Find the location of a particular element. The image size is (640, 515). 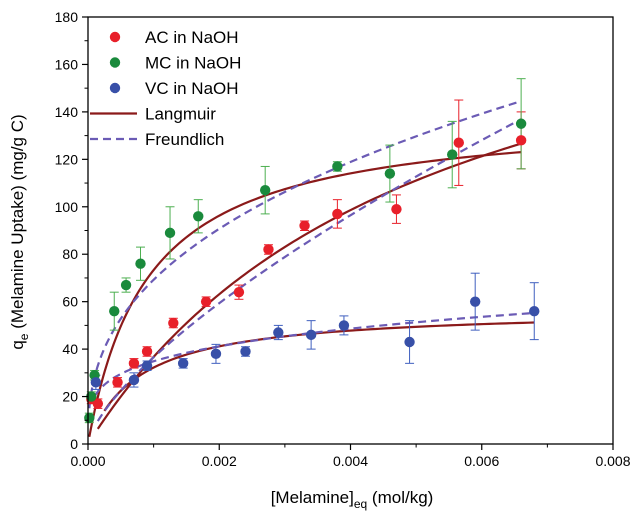

y-axis-title-rest: (Melamine Uptake) (mg/g C) is located at coordinates (17, 223).